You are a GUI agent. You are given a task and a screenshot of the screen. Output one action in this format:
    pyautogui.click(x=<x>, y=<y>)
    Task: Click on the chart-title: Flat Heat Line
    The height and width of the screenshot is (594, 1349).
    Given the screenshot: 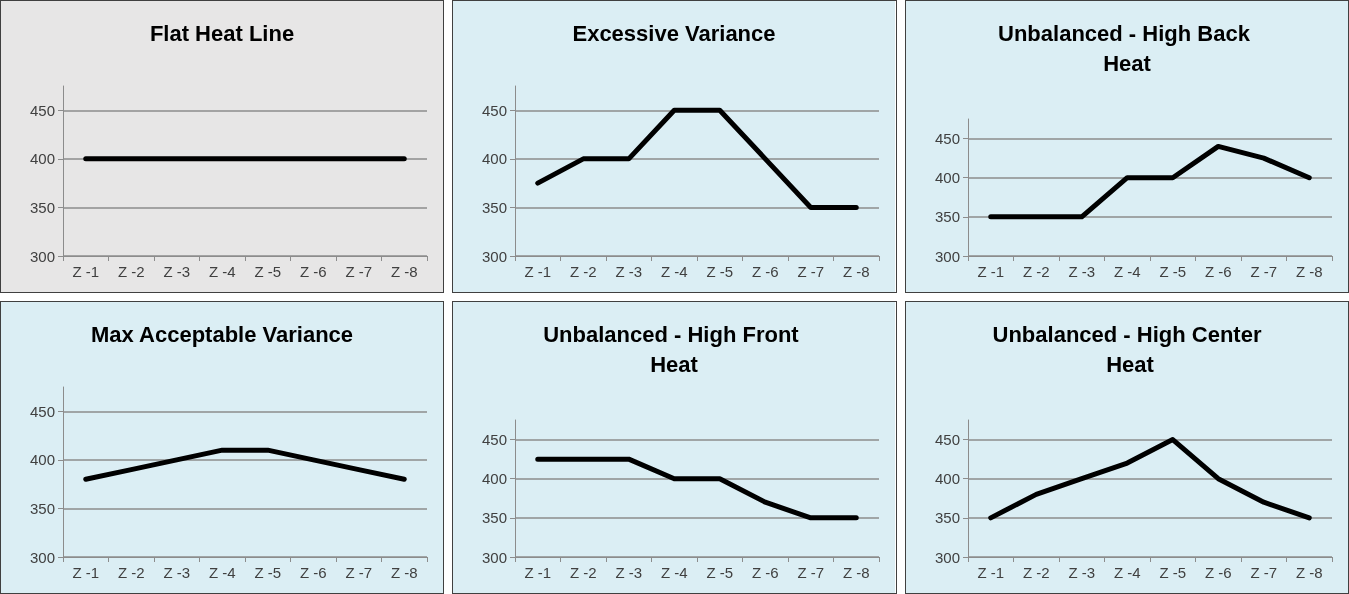 What is the action you would take?
    pyautogui.click(x=222, y=33)
    